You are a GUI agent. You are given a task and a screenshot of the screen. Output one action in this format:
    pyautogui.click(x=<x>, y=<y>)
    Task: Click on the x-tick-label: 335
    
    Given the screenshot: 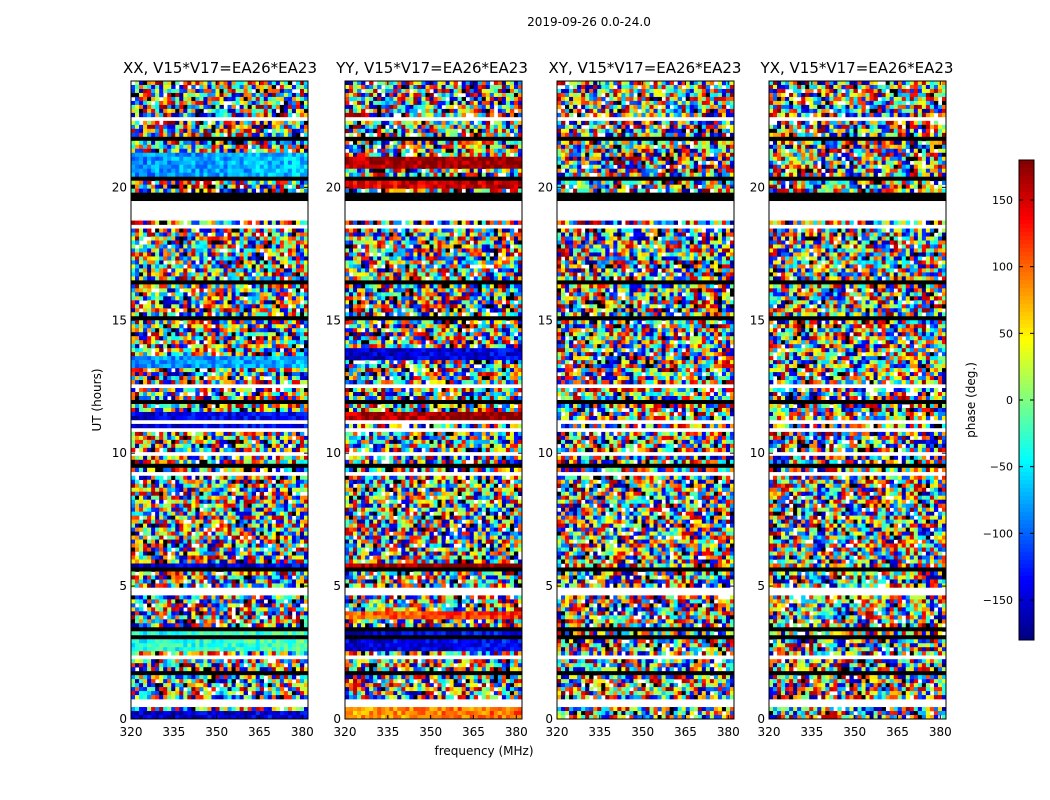 What is the action you would take?
    pyautogui.click(x=387, y=732)
    